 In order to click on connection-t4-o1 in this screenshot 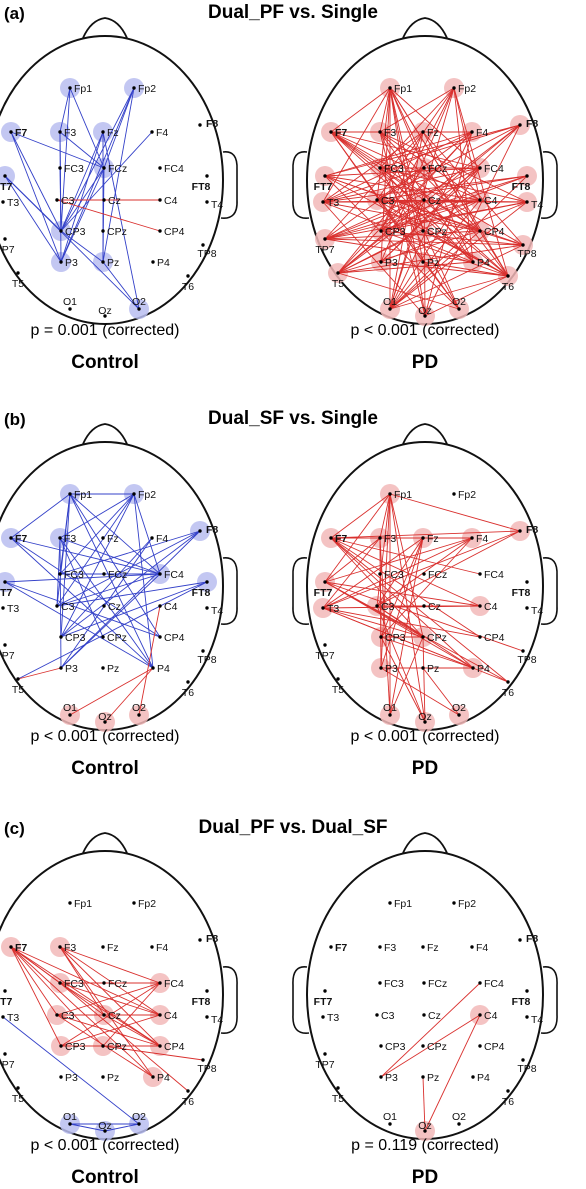, I will do `click(458, 255)`.